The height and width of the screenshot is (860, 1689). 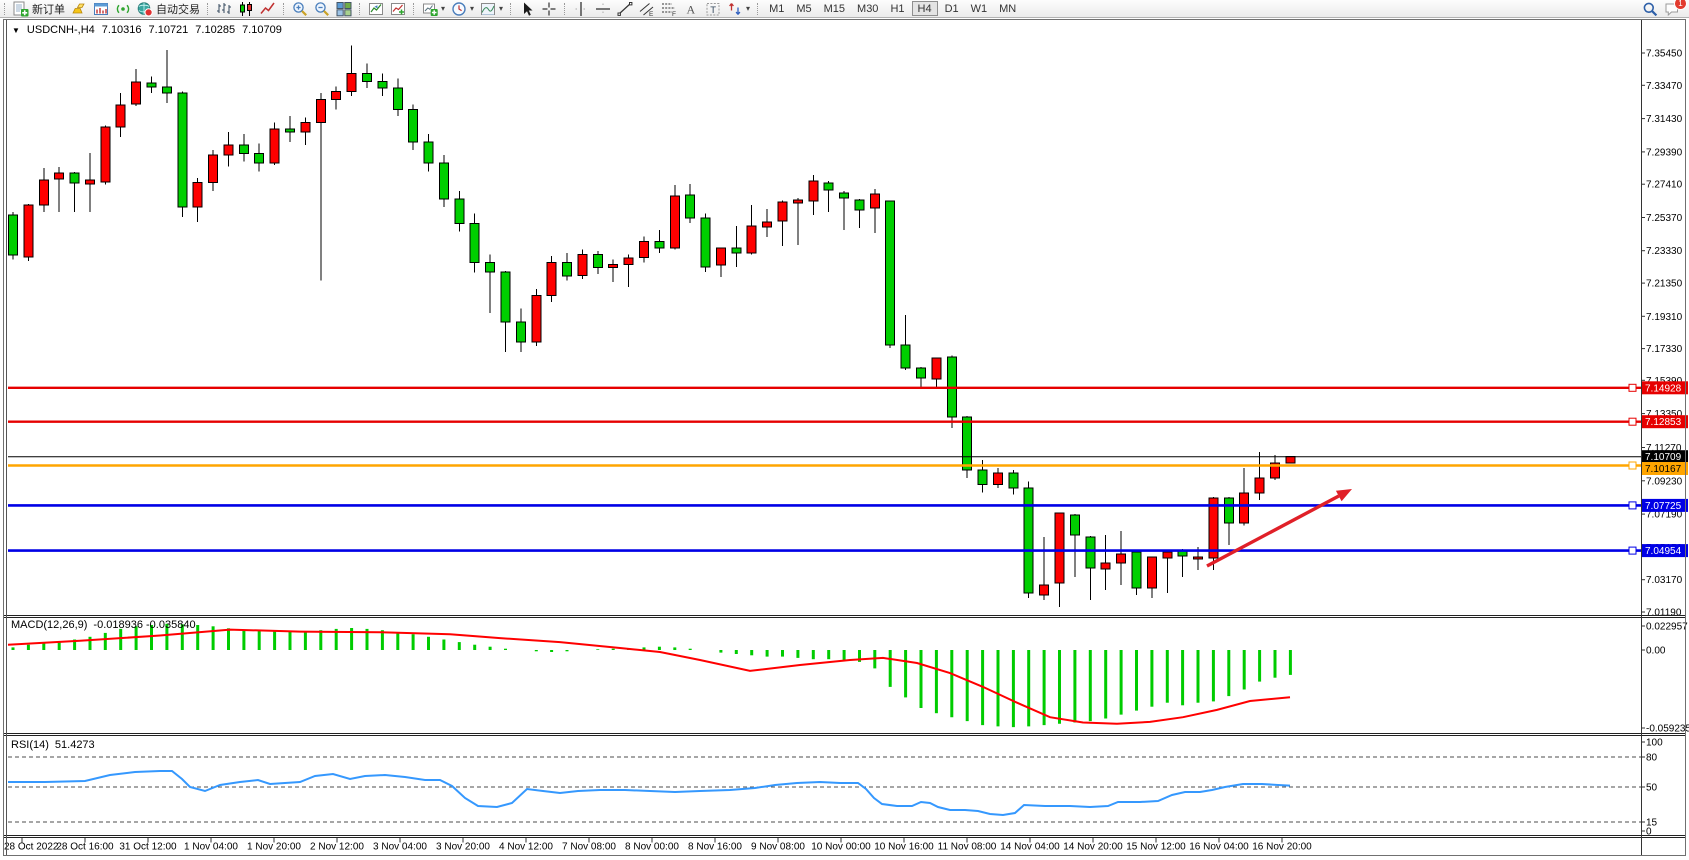 What do you see at coordinates (300, 9) in the screenshot?
I see `zoom-in-button` at bounding box center [300, 9].